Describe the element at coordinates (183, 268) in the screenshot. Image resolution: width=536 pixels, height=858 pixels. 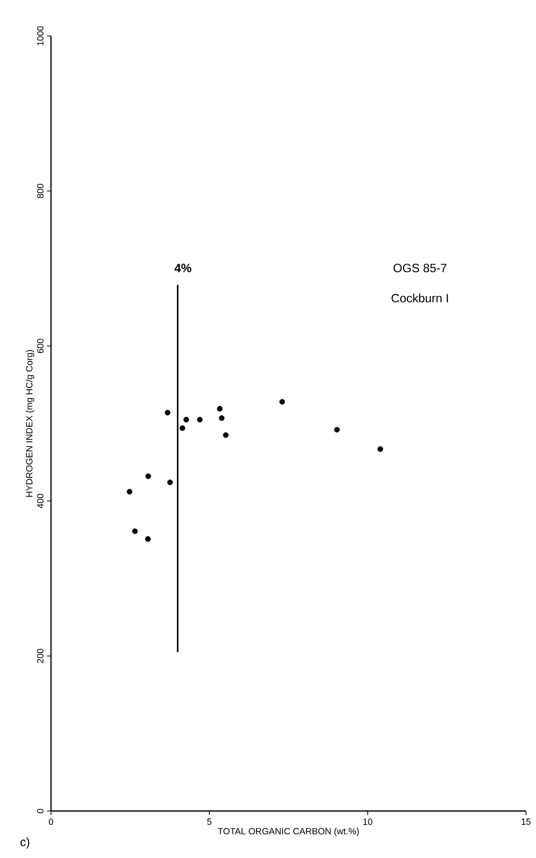
I see `annotation: 4%` at that location.